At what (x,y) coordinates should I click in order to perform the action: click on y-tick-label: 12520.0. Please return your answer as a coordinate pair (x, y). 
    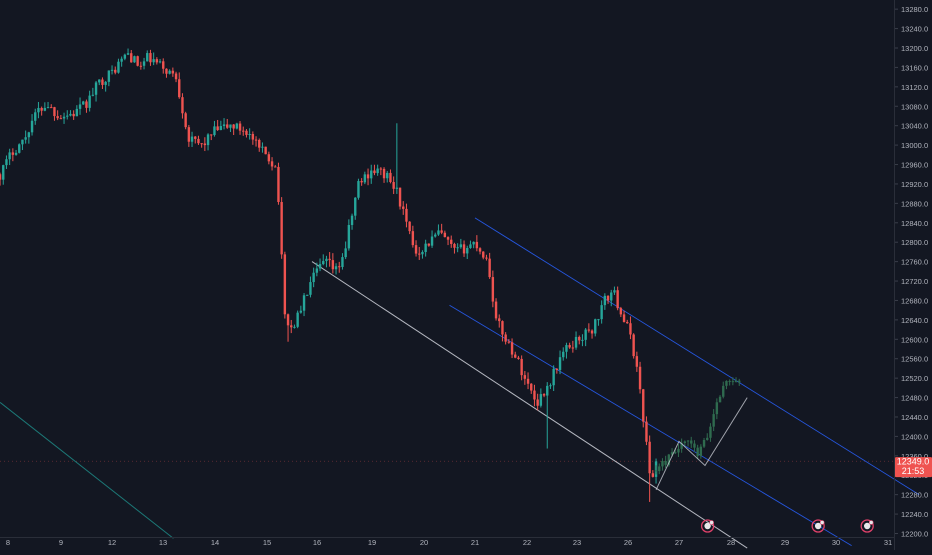
    Looking at the image, I should click on (914, 378).